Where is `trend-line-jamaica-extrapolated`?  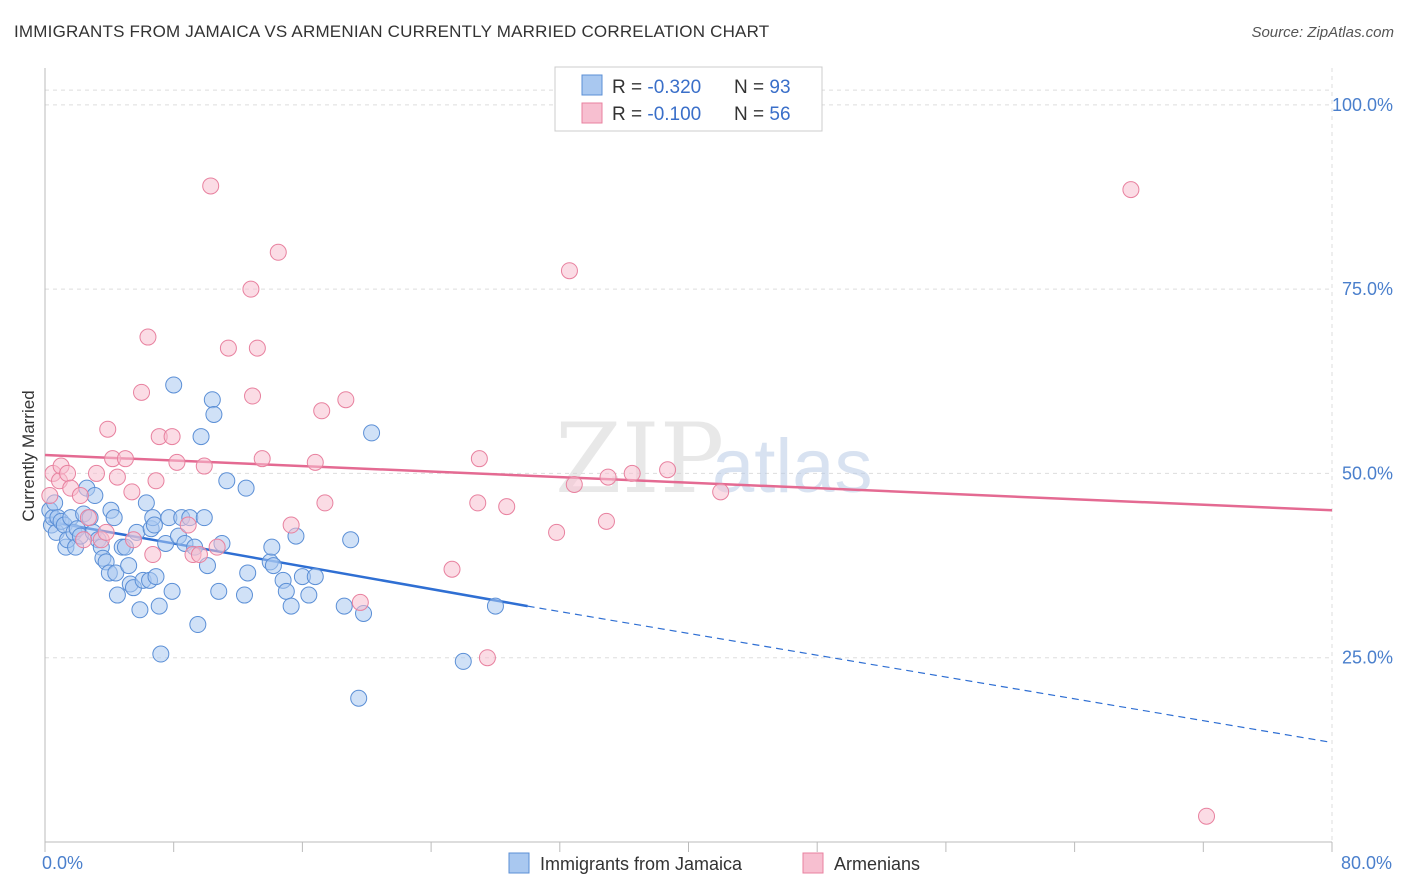 trend-line-jamaica-extrapolated is located at coordinates (930, 674).